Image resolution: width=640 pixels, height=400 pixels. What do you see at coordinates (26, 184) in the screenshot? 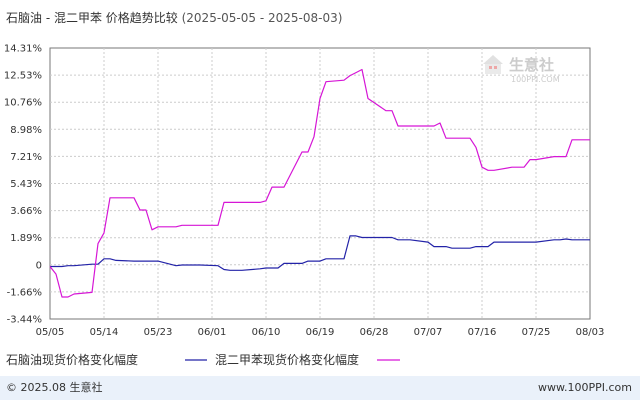
I see `y-tick-label: 5.43%` at bounding box center [26, 184].